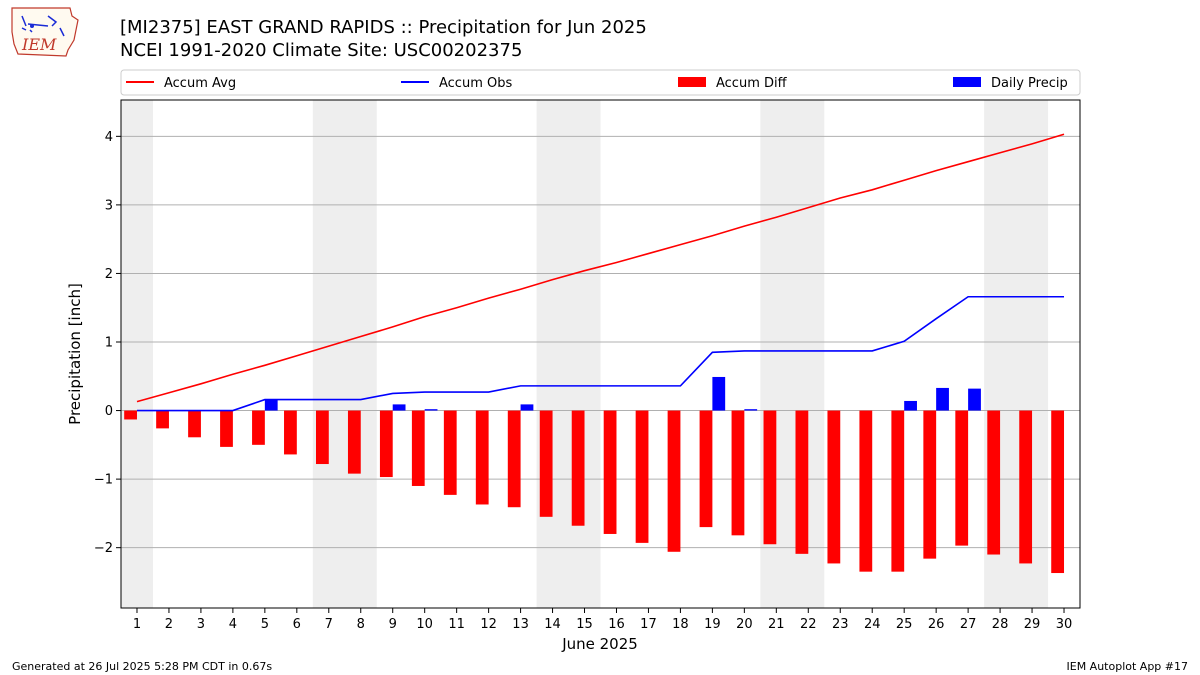 This screenshot has height=675, width=1200. Describe the element at coordinates (39, 44) in the screenshot. I see `logo-text: IEM` at that location.